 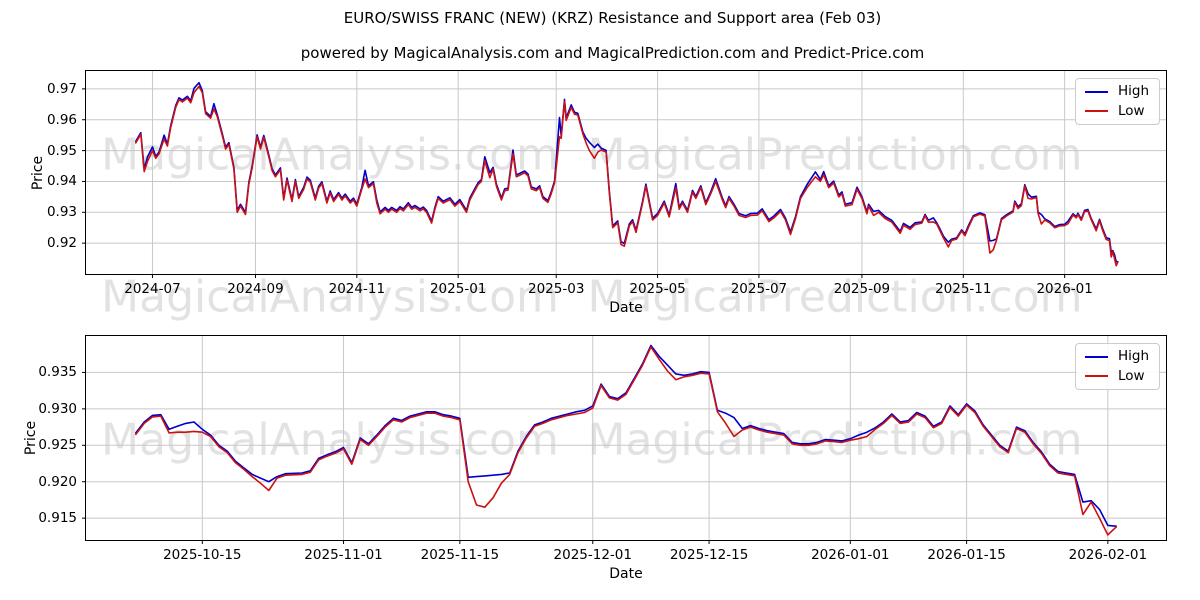 What do you see at coordinates (657, 289) in the screenshot?
I see `x-tick-label: 2025-05` at bounding box center [657, 289].